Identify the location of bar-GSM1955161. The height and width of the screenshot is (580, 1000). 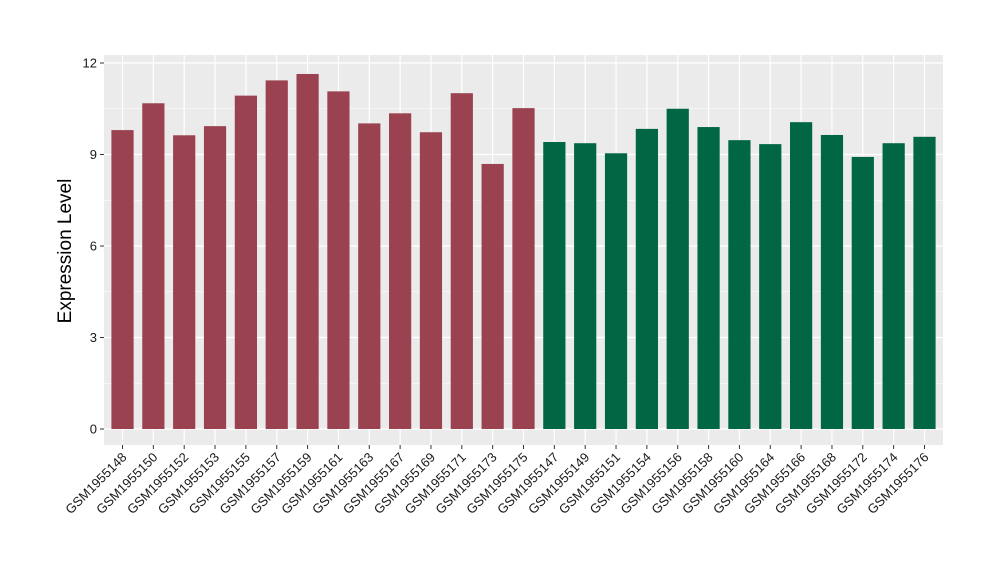
(338, 260).